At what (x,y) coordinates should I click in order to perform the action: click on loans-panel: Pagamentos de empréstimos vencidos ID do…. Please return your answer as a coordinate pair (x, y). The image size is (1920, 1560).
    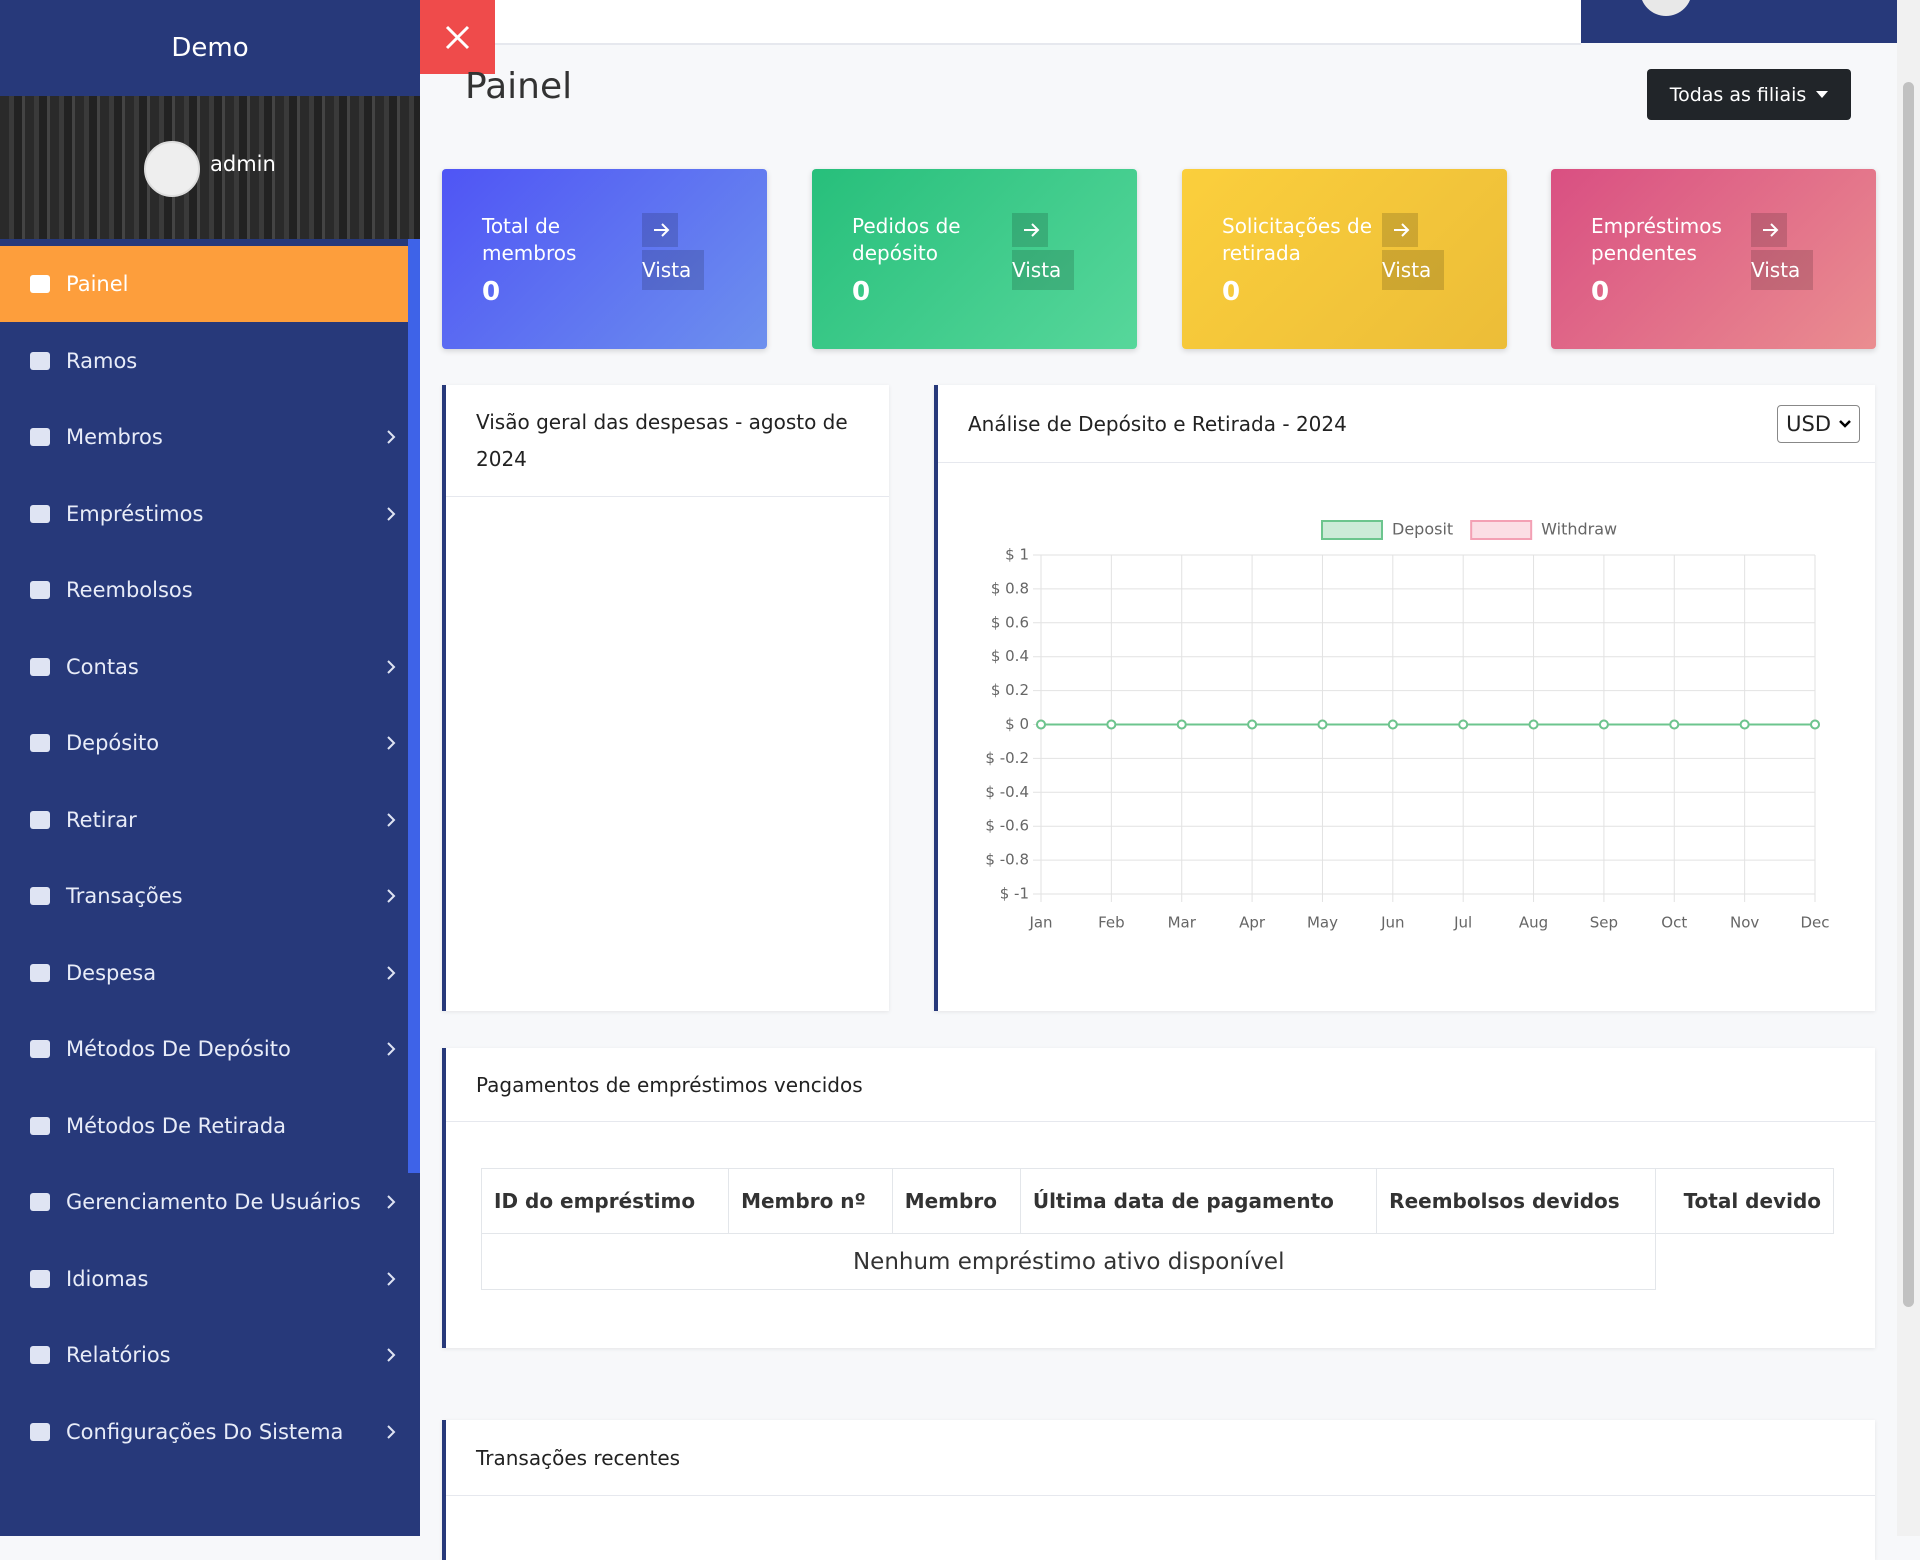
    Looking at the image, I should click on (1158, 1198).